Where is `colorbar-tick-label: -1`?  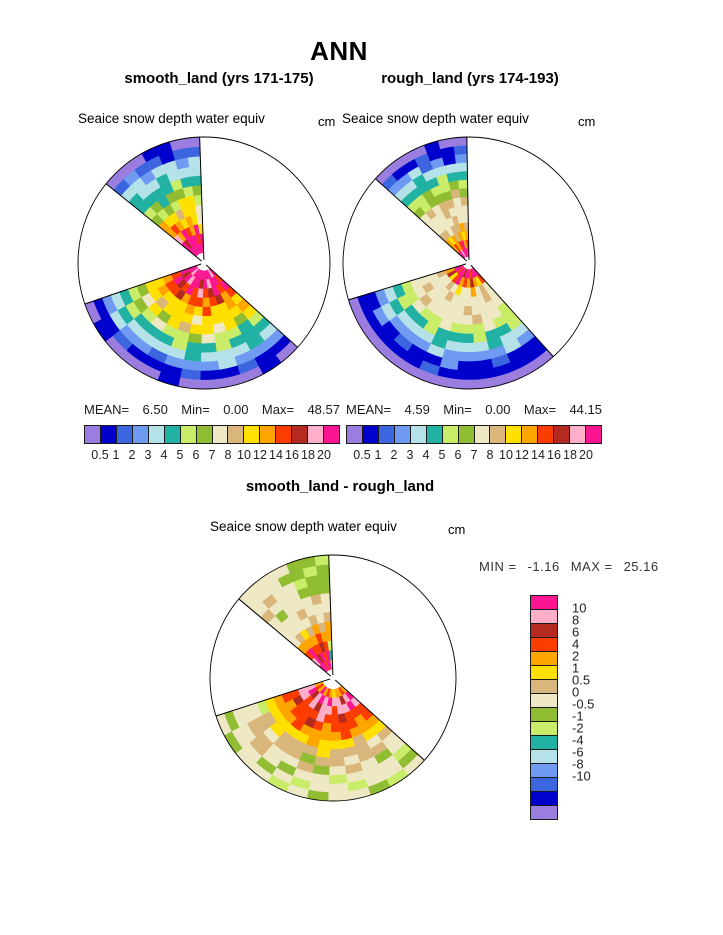
colorbar-tick-label: -1 is located at coordinates (578, 716).